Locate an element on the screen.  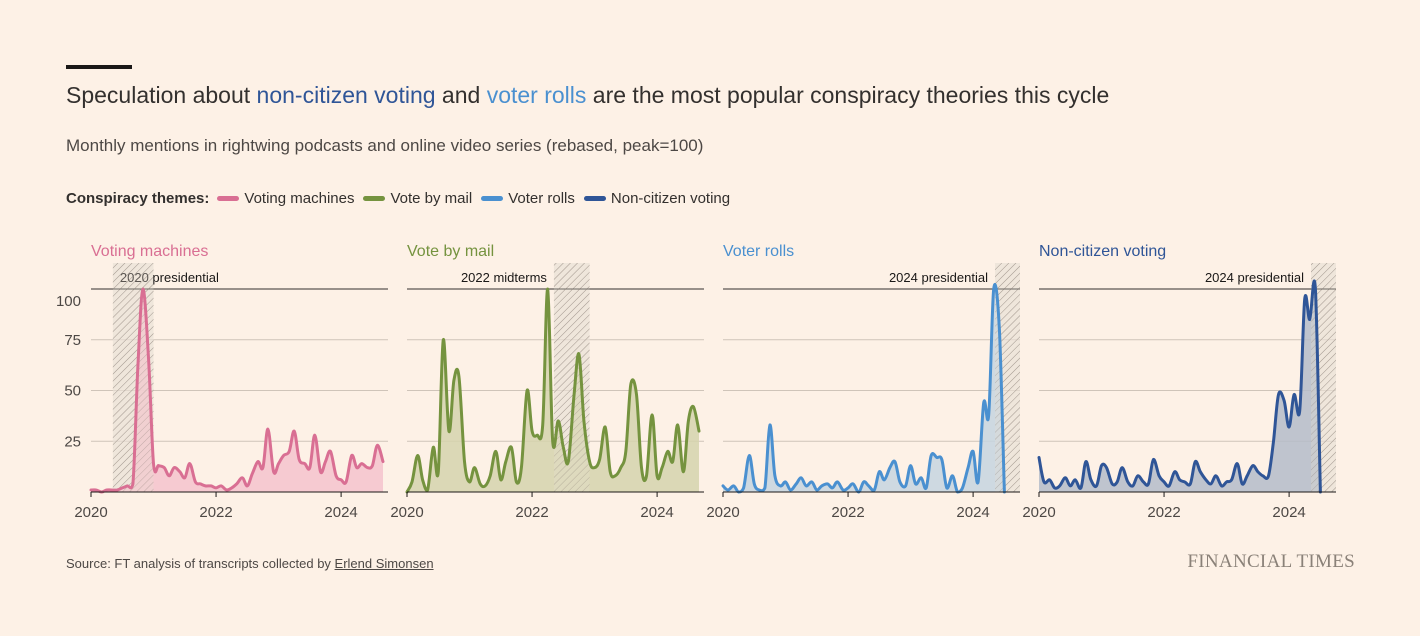
ft-logo: FINANCIAL TIMES is located at coordinates (1271, 561).